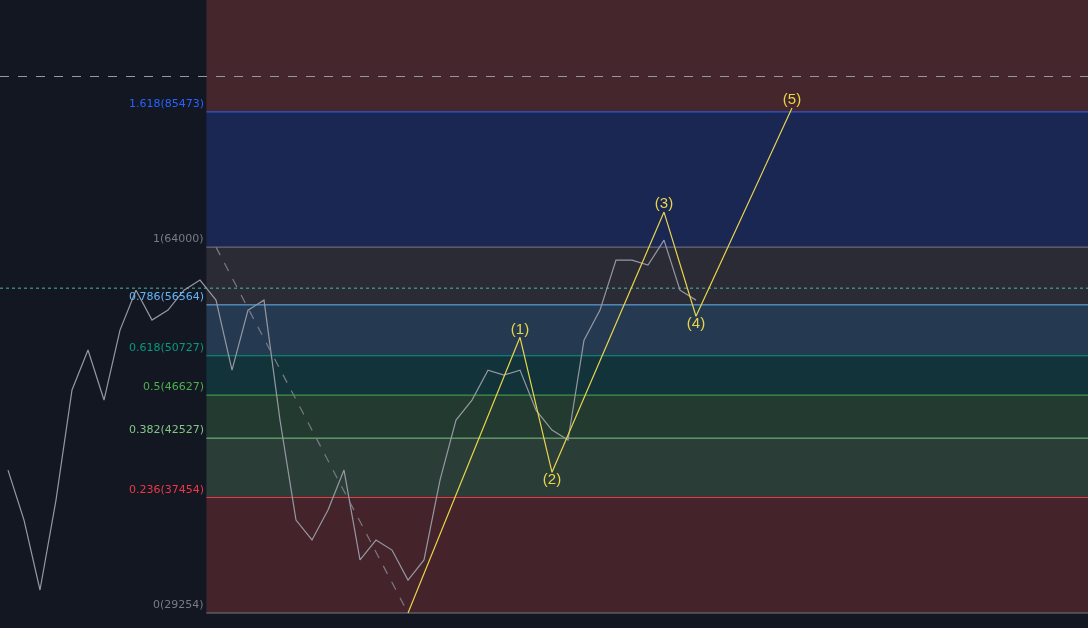  I want to click on ref-line-label: 1(64000), so click(178, 238).